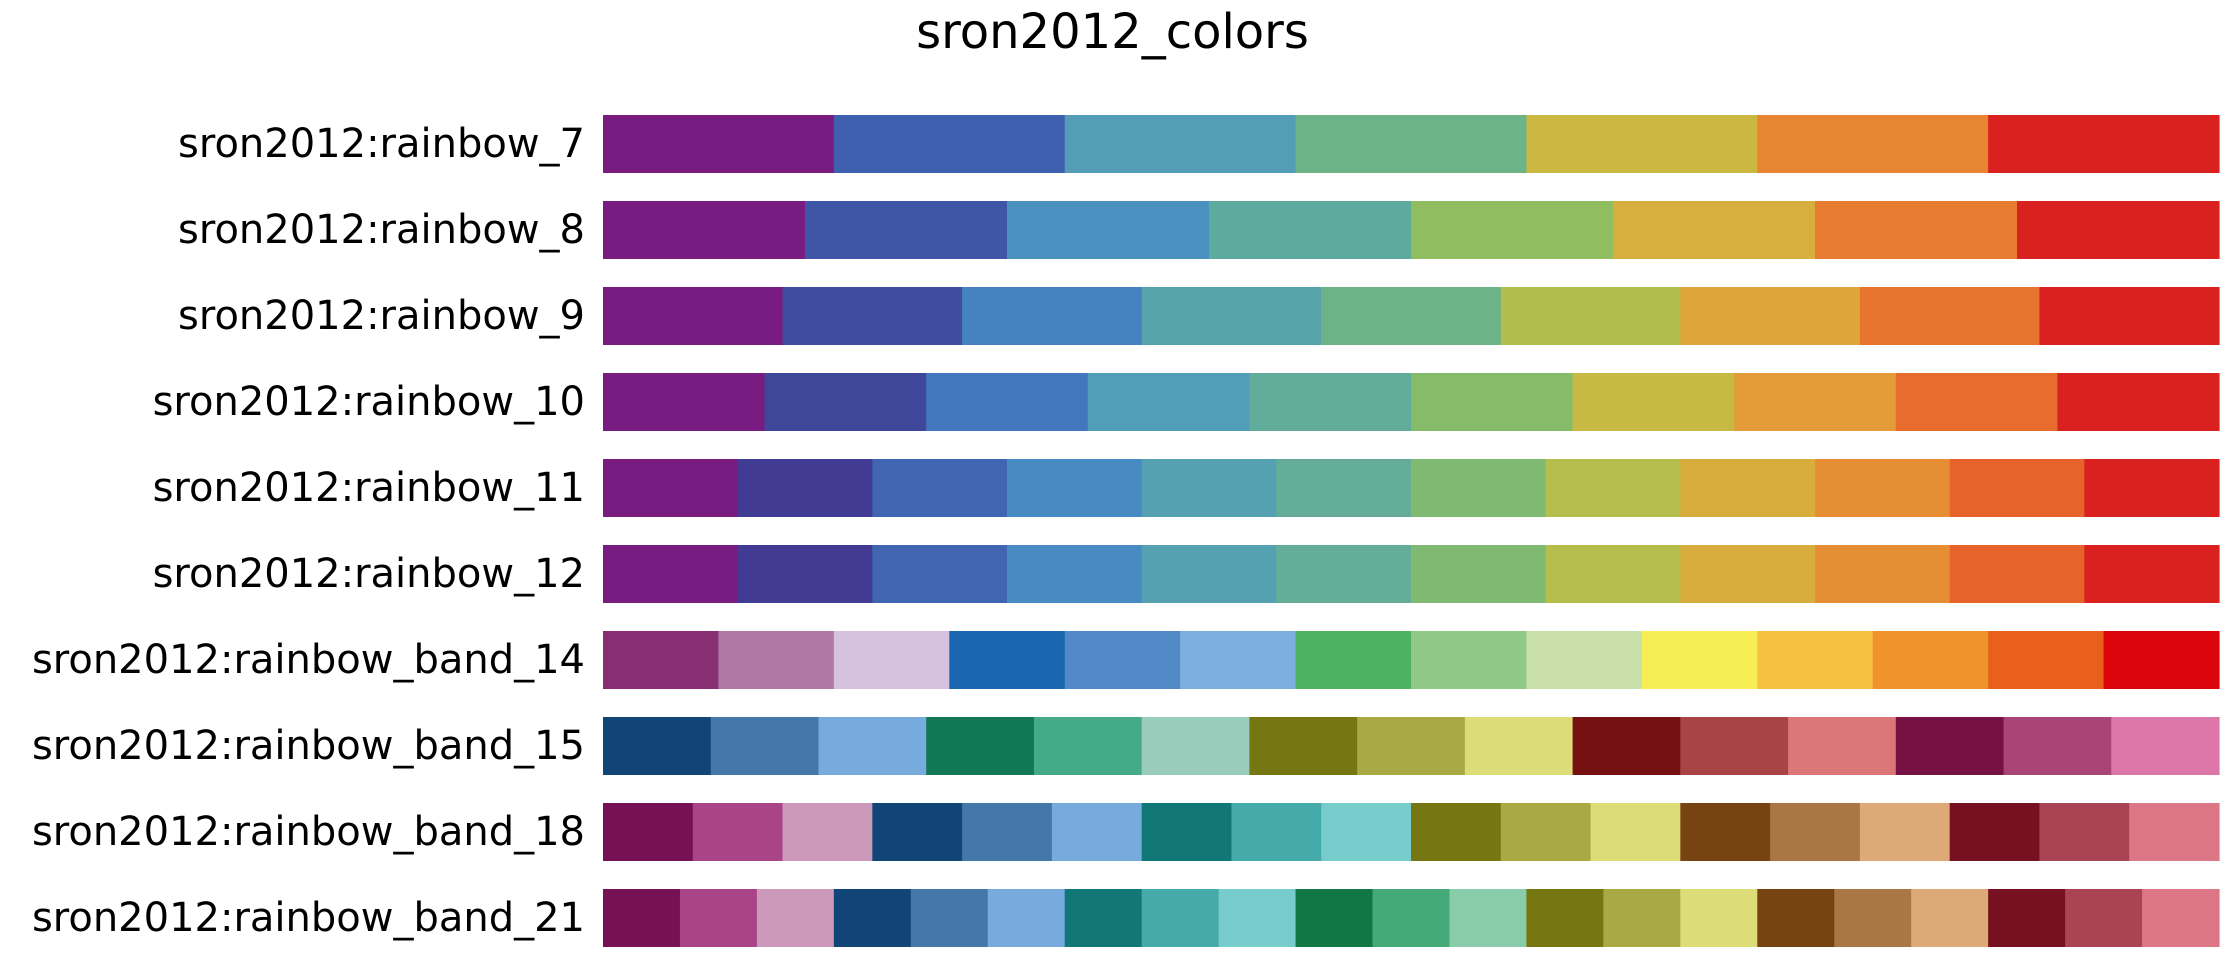 This screenshot has height=957, width=2225. What do you see at coordinates (369, 402) in the screenshot?
I see `row-label: sron2012:rainbow_10` at bounding box center [369, 402].